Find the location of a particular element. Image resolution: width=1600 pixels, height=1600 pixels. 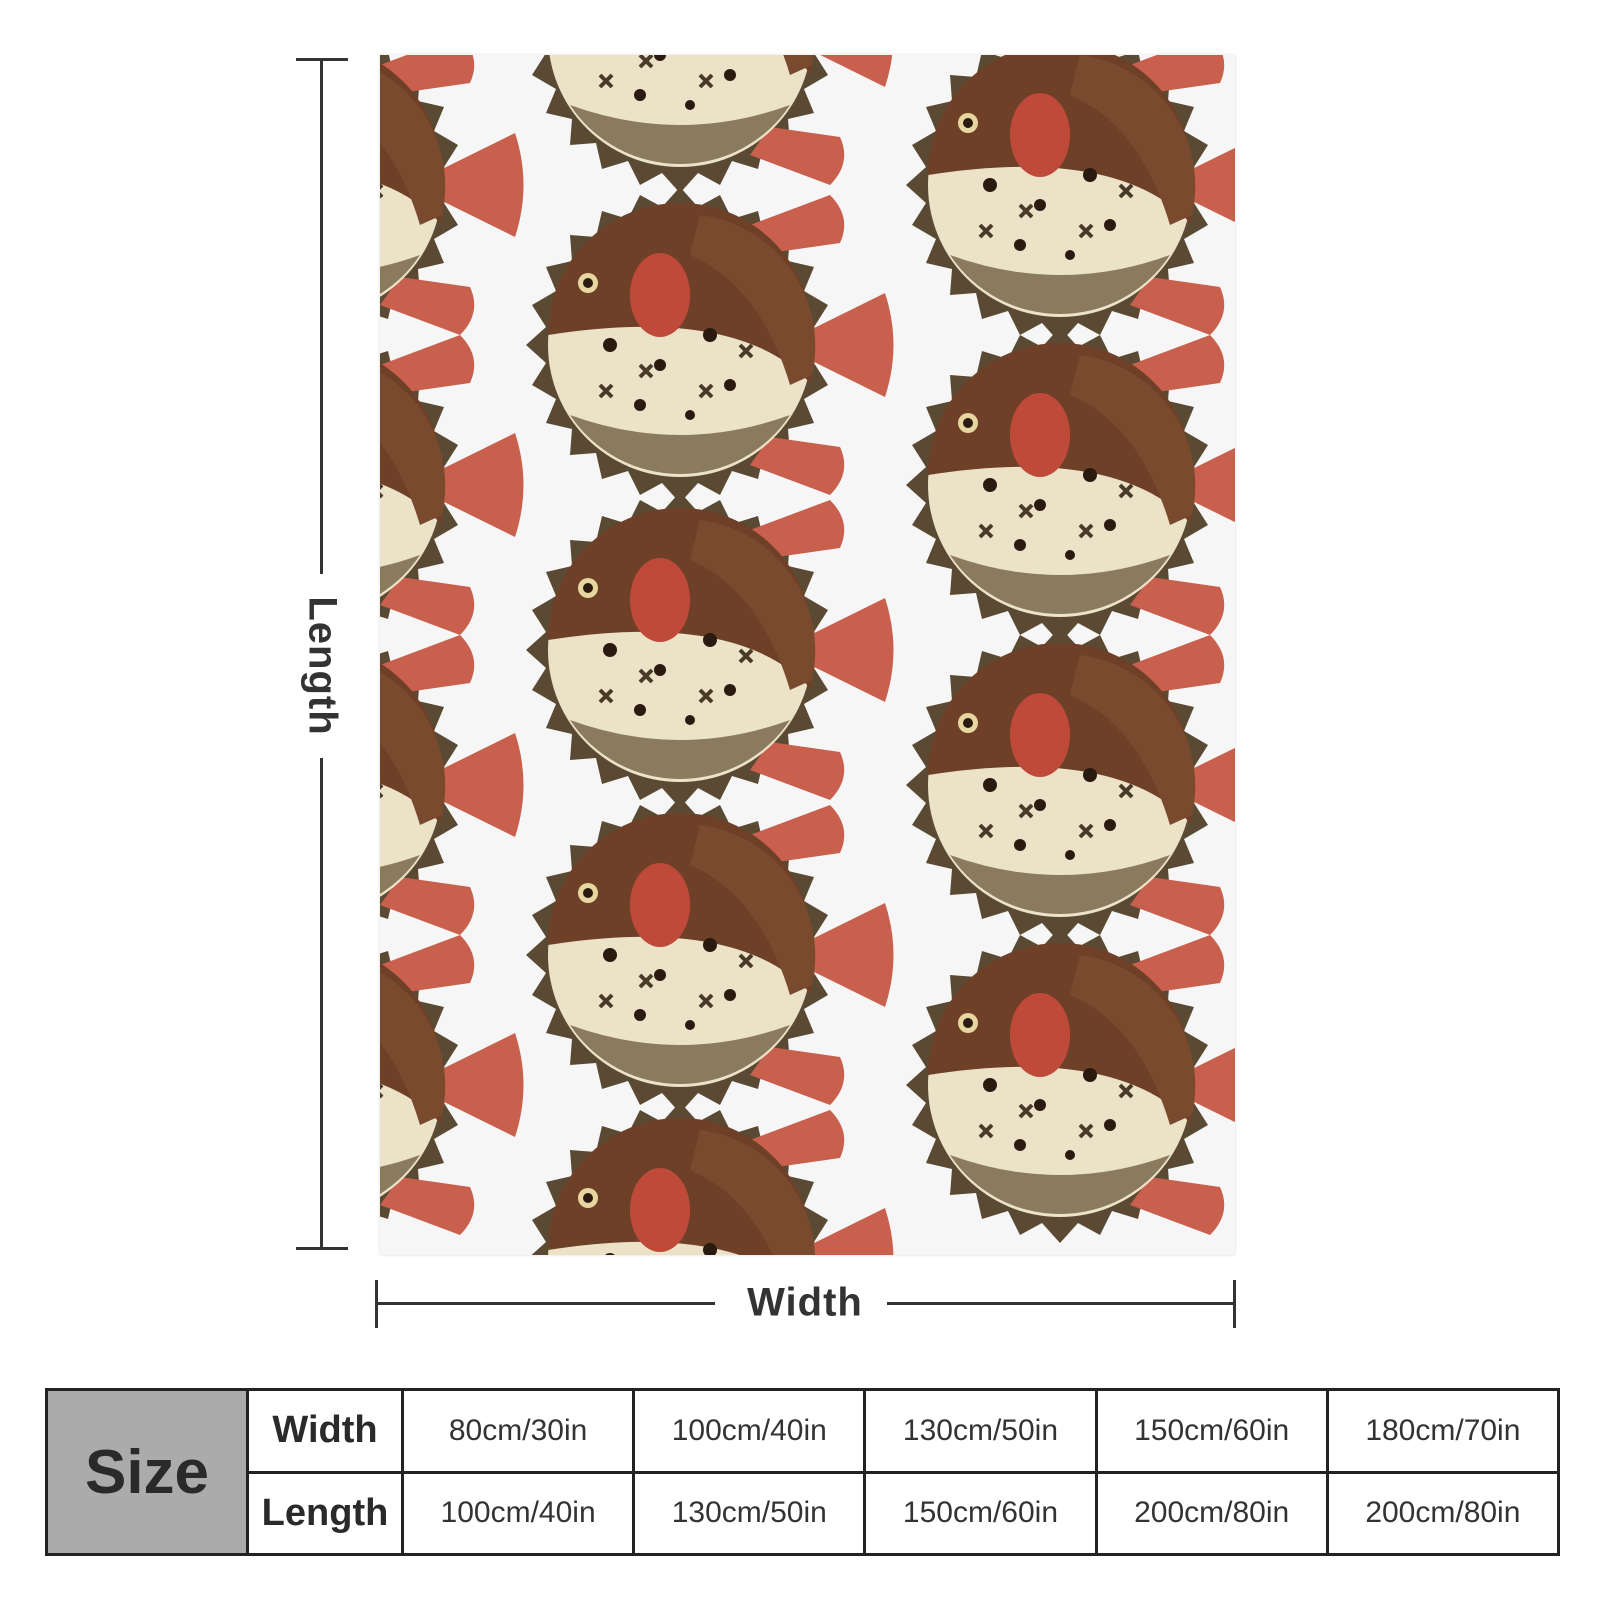

width-cell: 100cm/40in is located at coordinates (749, 1431).